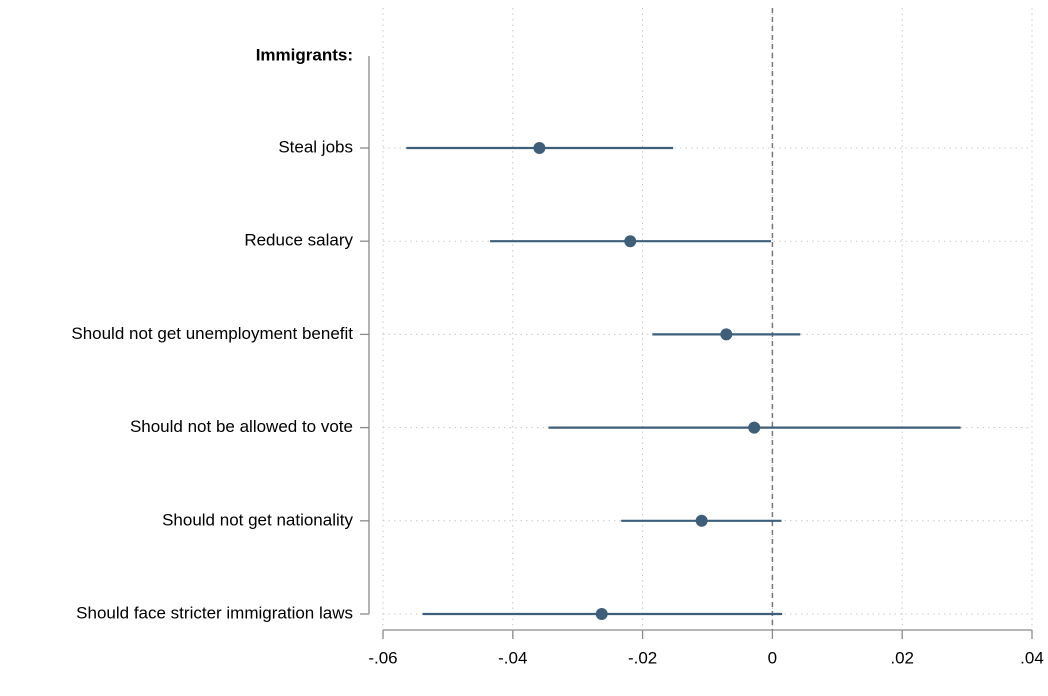 This screenshot has height=696, width=1048. I want to click on x-tick-label: -.04, so click(512, 657).